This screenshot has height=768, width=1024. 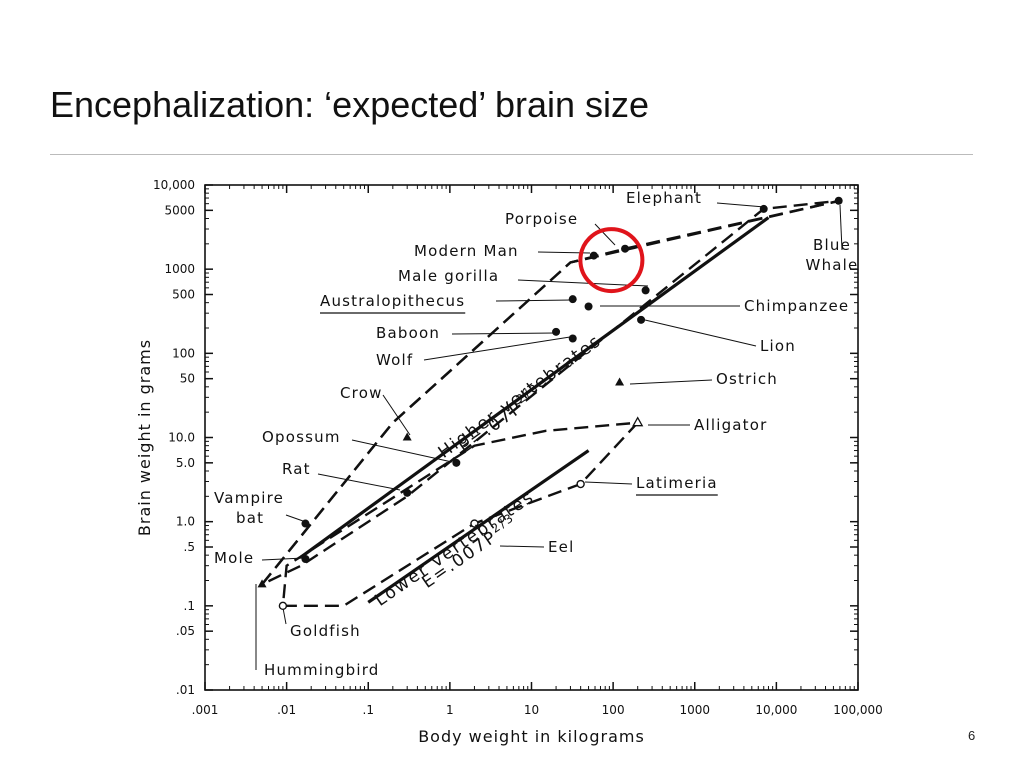 What do you see at coordinates (731, 425) in the screenshot?
I see `alligator-label: Alligator` at bounding box center [731, 425].